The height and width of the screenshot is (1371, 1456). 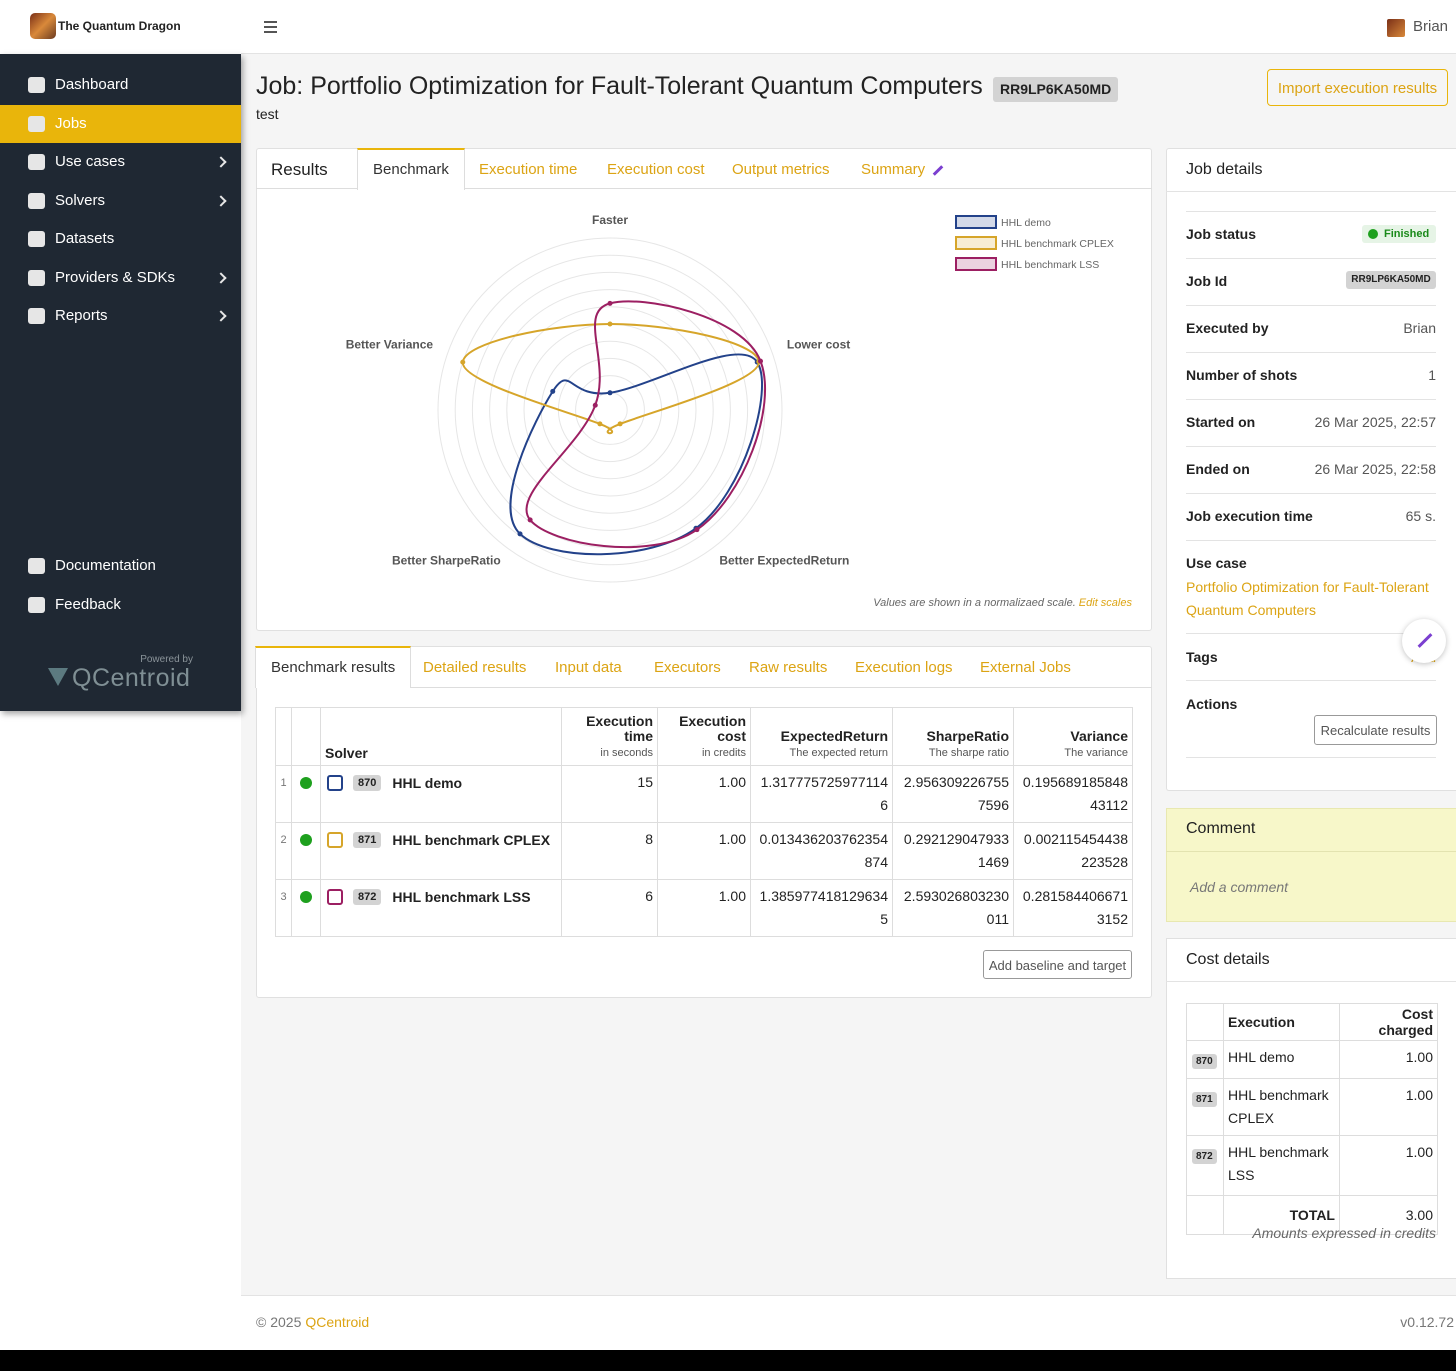 I want to click on tab: External Jobs, so click(x=1025, y=667).